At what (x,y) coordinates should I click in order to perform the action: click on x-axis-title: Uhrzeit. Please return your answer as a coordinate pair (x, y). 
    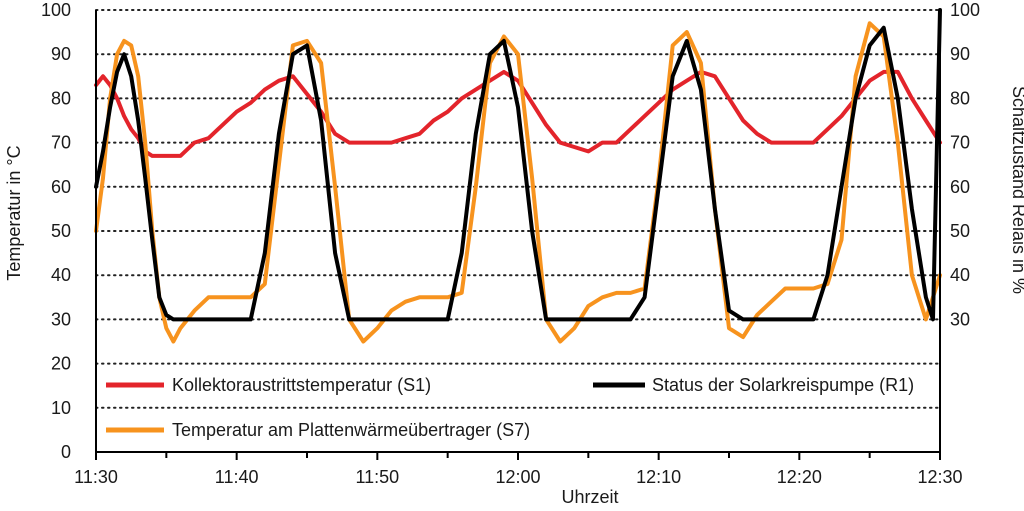
    Looking at the image, I should click on (589, 497).